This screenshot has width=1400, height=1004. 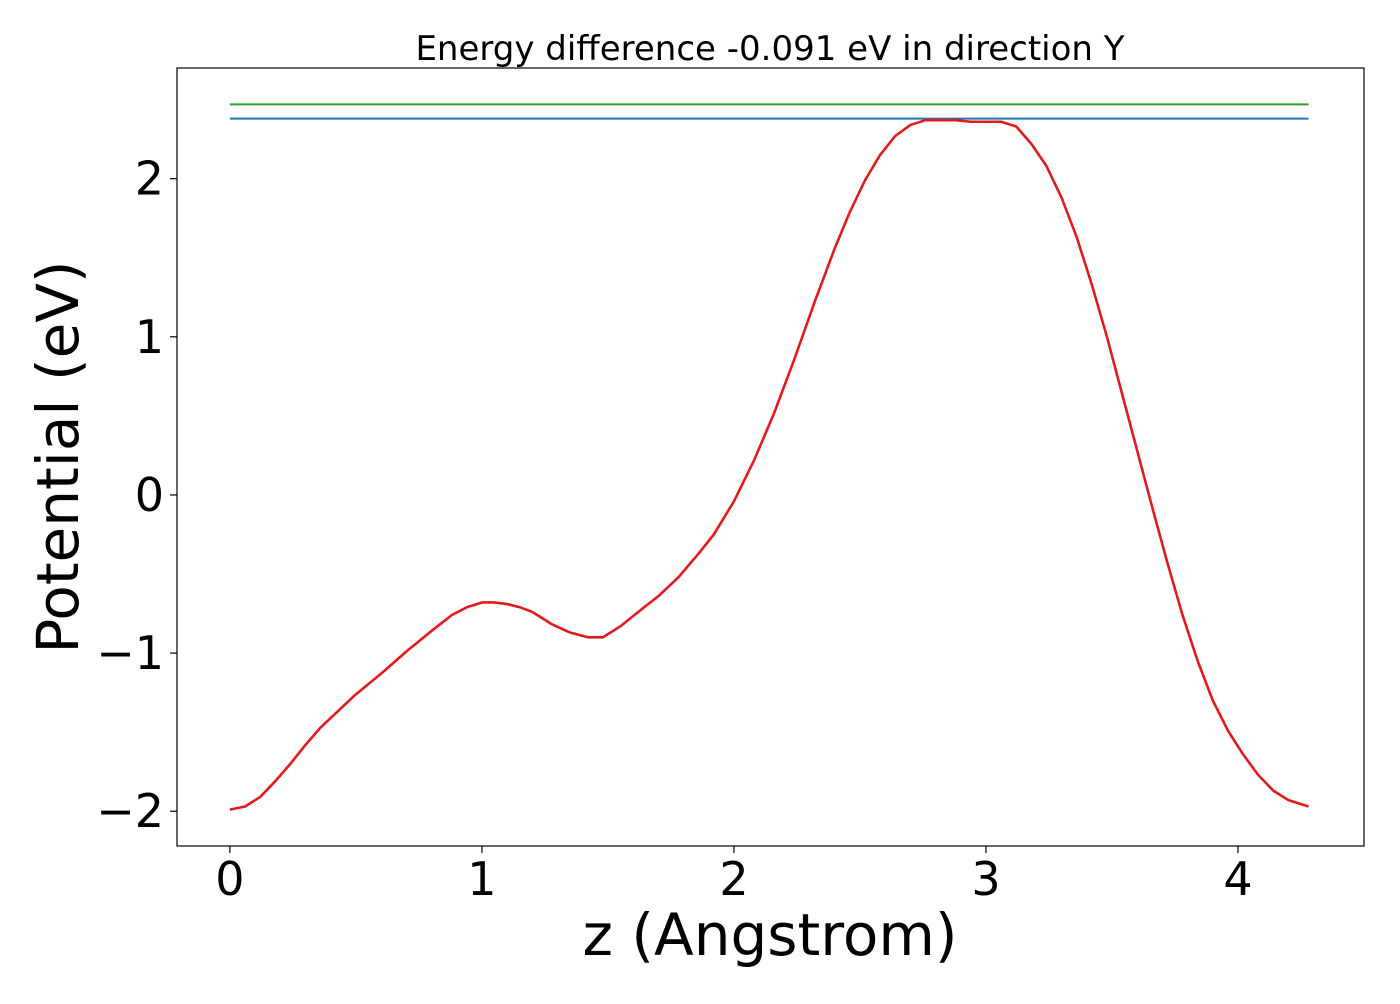 What do you see at coordinates (149, 179) in the screenshot?
I see `y-tick-label: 2` at bounding box center [149, 179].